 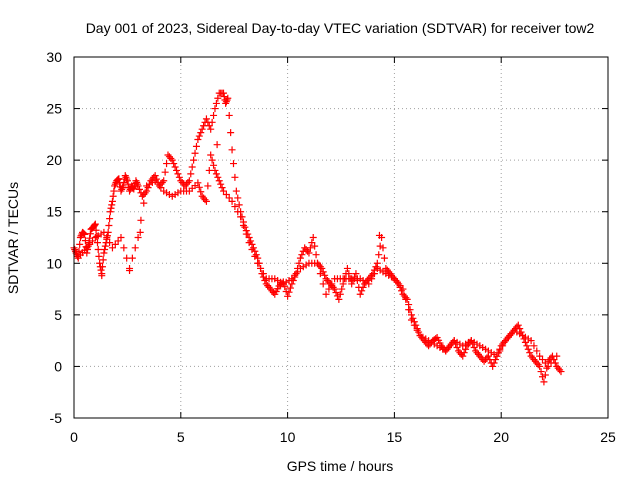 What do you see at coordinates (501, 437) in the screenshot?
I see `x-tick-label: 20` at bounding box center [501, 437].